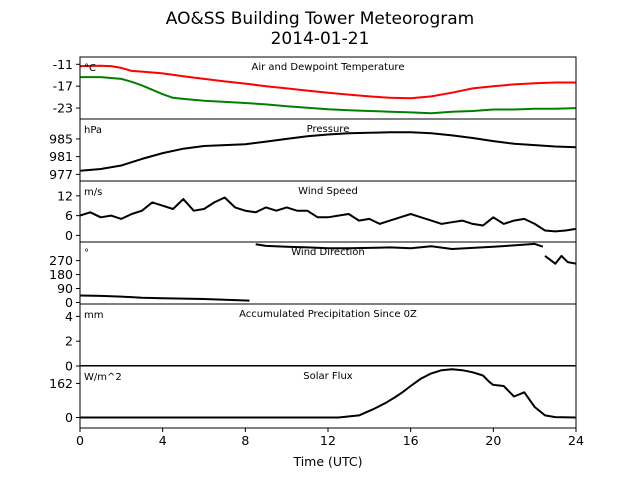  What do you see at coordinates (61, 138) in the screenshot?
I see `pressure-ytick-label-0: 985` at bounding box center [61, 138].